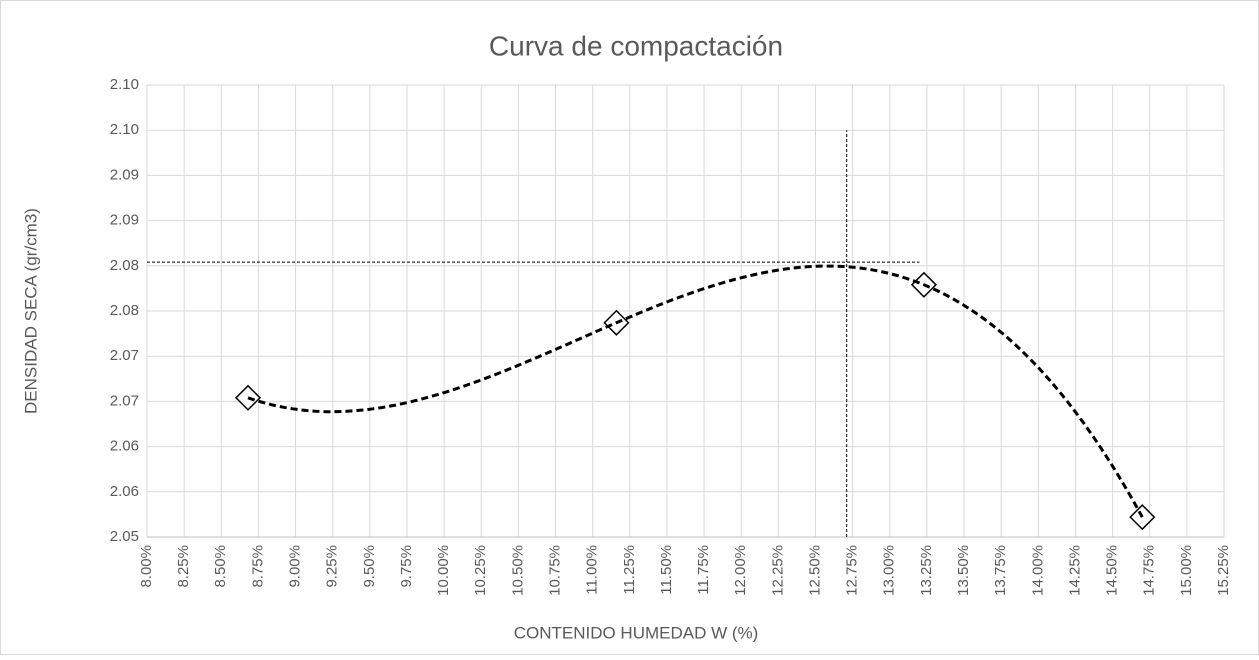 This screenshot has width=1259, height=660. What do you see at coordinates (332, 566) in the screenshot?
I see `x-tick-label: 9.25%` at bounding box center [332, 566].